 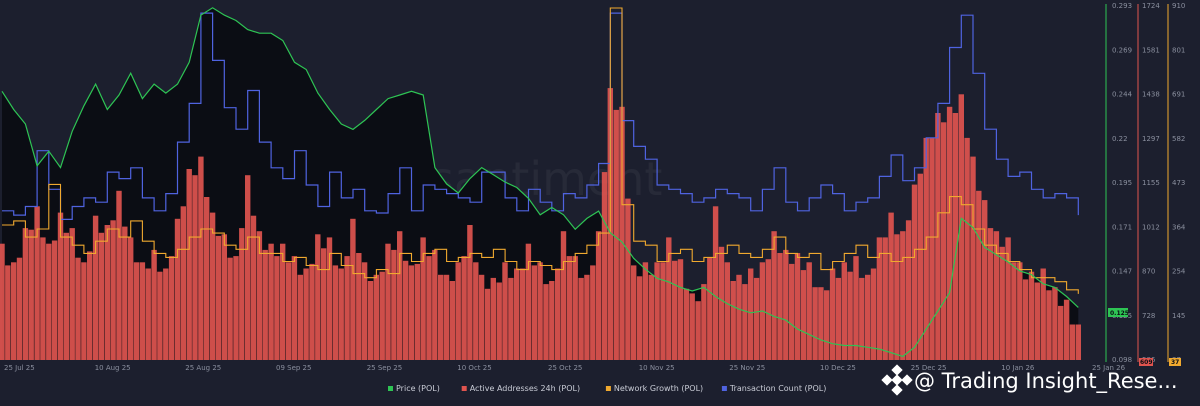 What do you see at coordinates (1109, 368) in the screenshot?
I see `x-tick-label: 25 Jan 26` at bounding box center [1109, 368].